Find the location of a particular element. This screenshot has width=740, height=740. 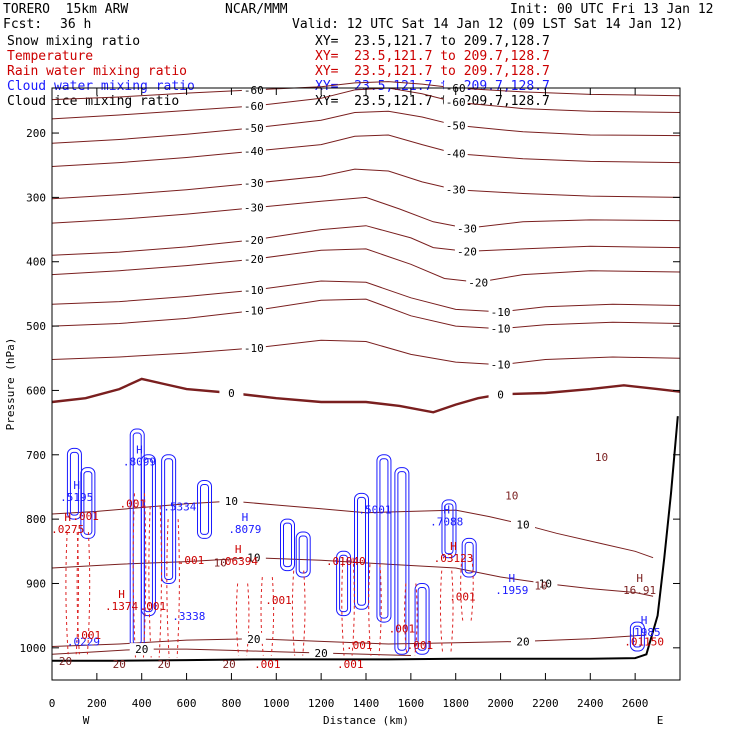

max-marker-h-18: H is located at coordinates (511, 578).